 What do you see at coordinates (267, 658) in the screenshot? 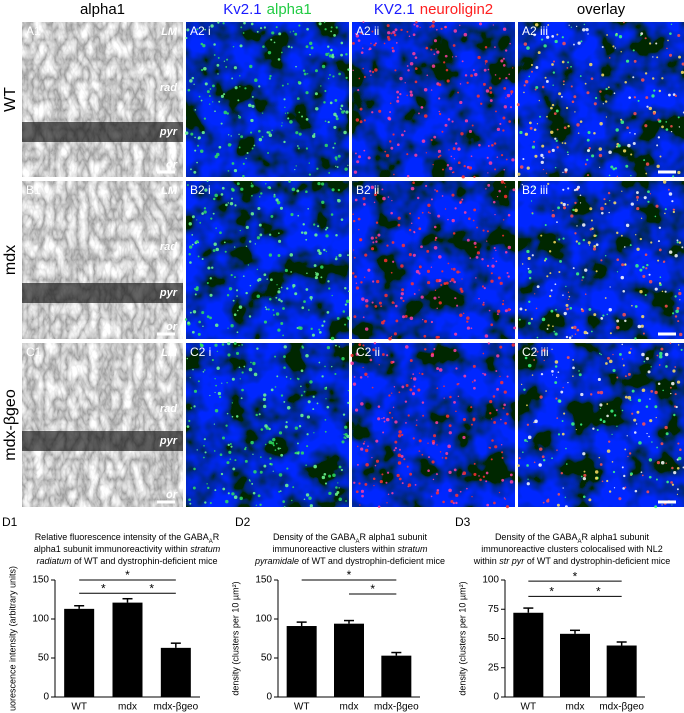
I see `y-tick-label: 50` at bounding box center [267, 658].